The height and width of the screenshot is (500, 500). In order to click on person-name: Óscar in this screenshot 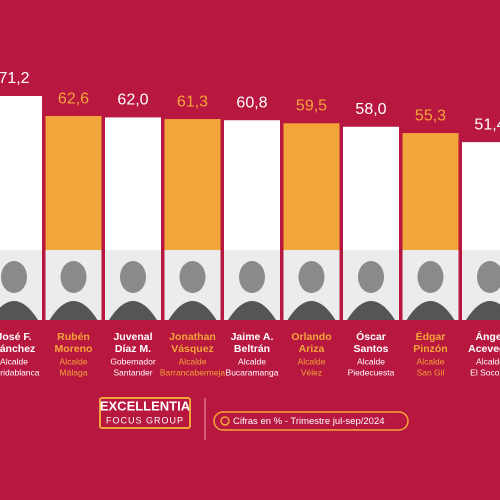, I will do `click(371, 336)`.